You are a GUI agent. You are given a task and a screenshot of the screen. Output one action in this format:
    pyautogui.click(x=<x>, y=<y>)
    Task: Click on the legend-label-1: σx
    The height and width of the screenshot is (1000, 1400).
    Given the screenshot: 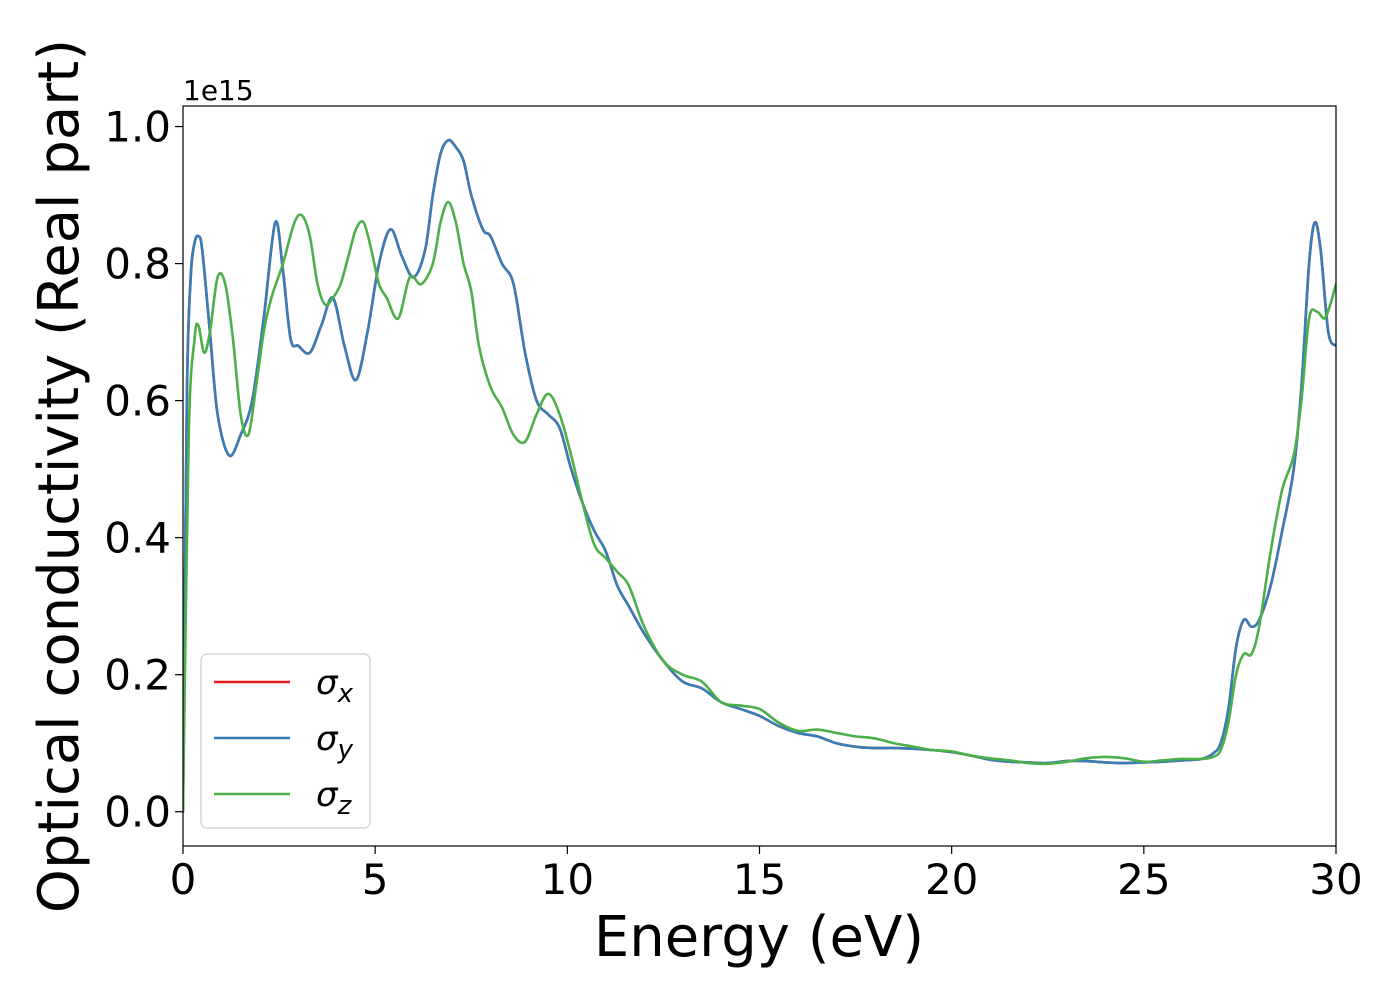 What is the action you would take?
    pyautogui.click(x=335, y=686)
    